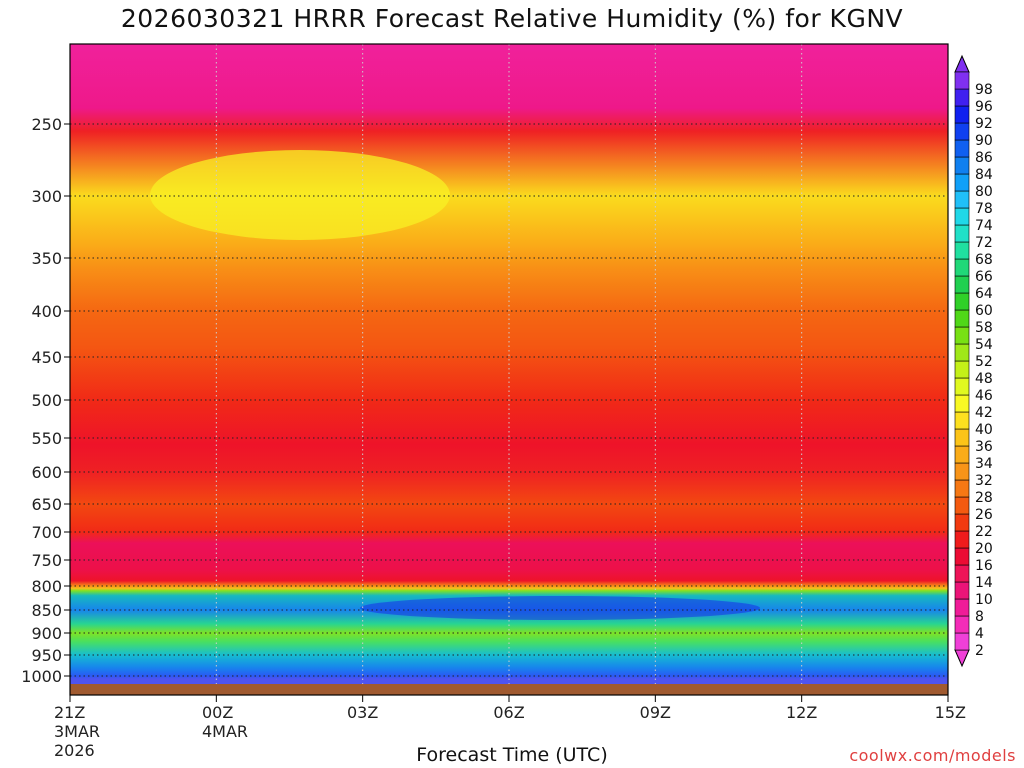 This screenshot has height=768, width=1024. I want to click on y-tick-label: 350, so click(46, 258).